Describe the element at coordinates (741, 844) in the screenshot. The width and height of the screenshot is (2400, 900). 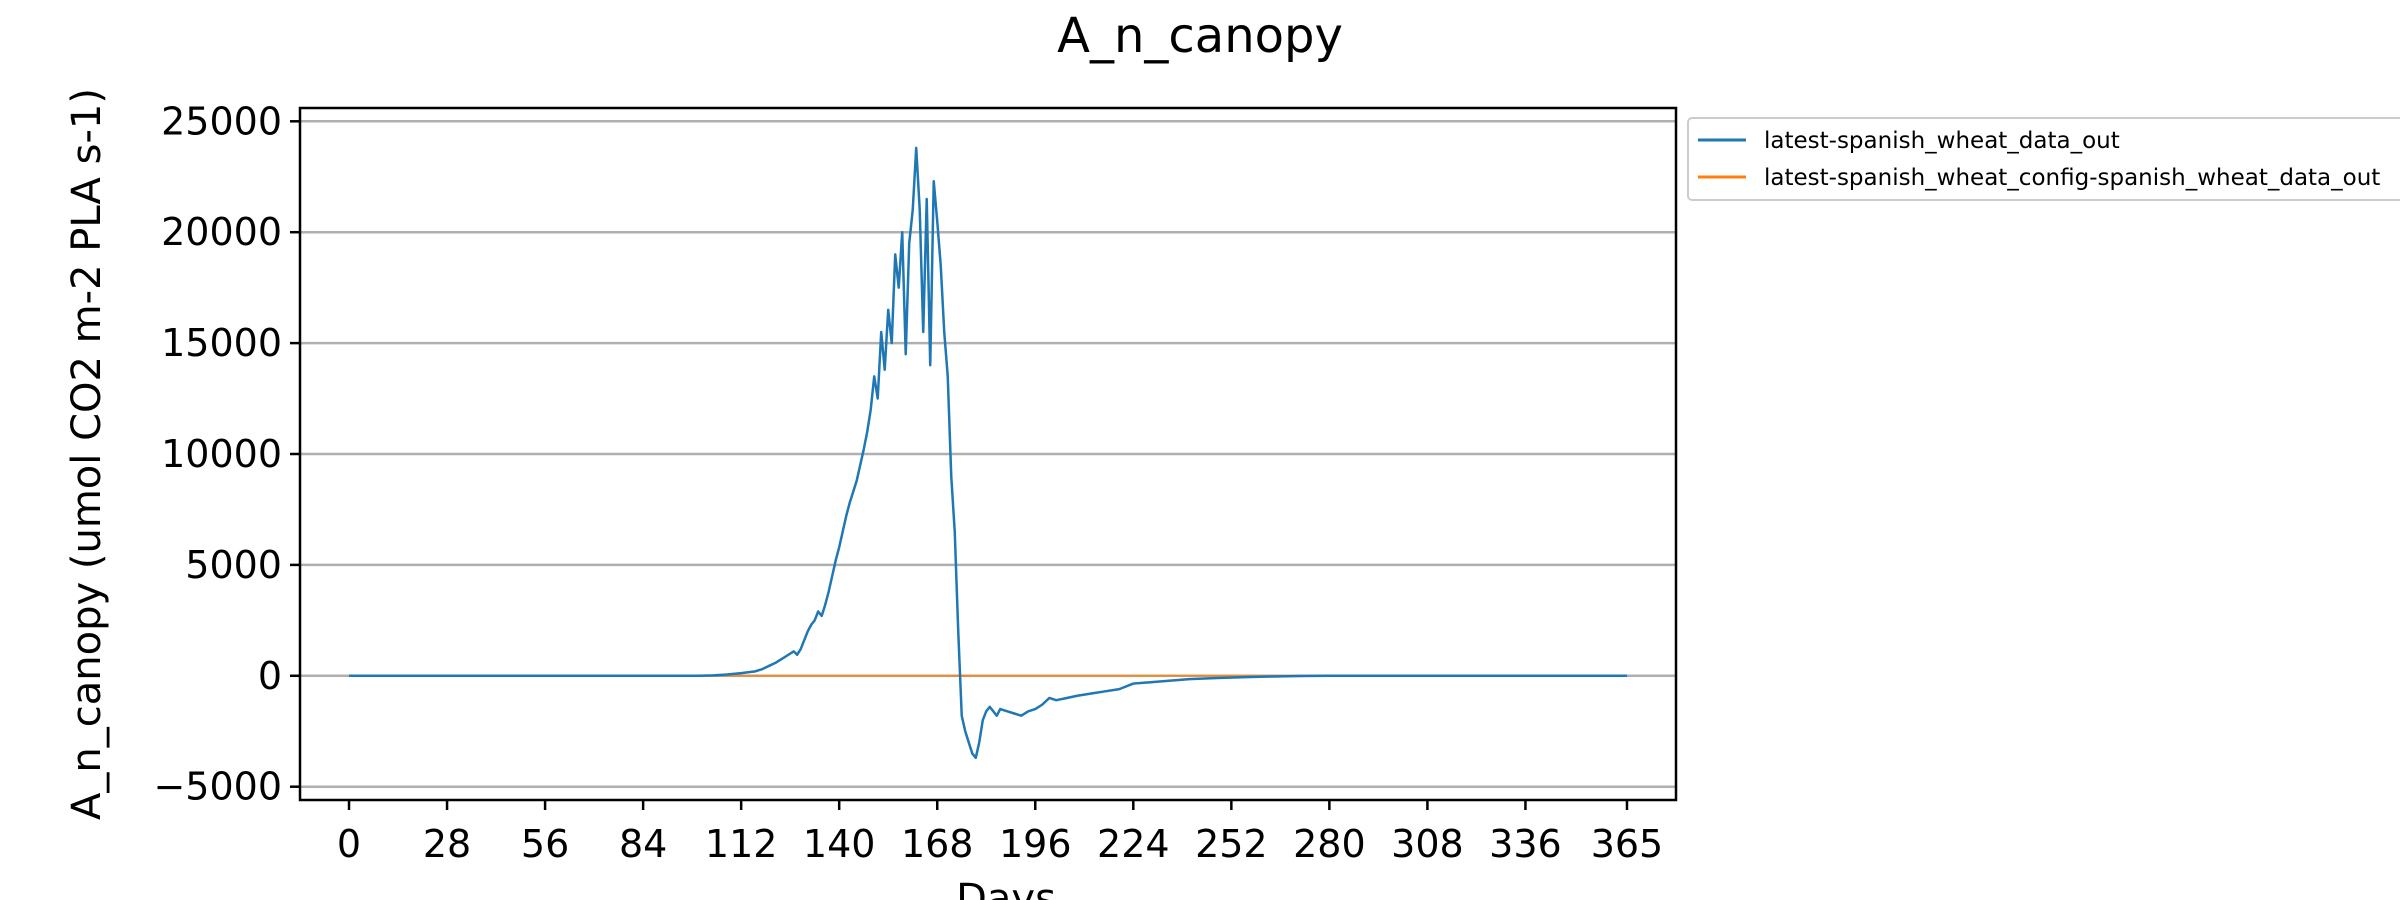
I see `x-tick-label: 112` at that location.